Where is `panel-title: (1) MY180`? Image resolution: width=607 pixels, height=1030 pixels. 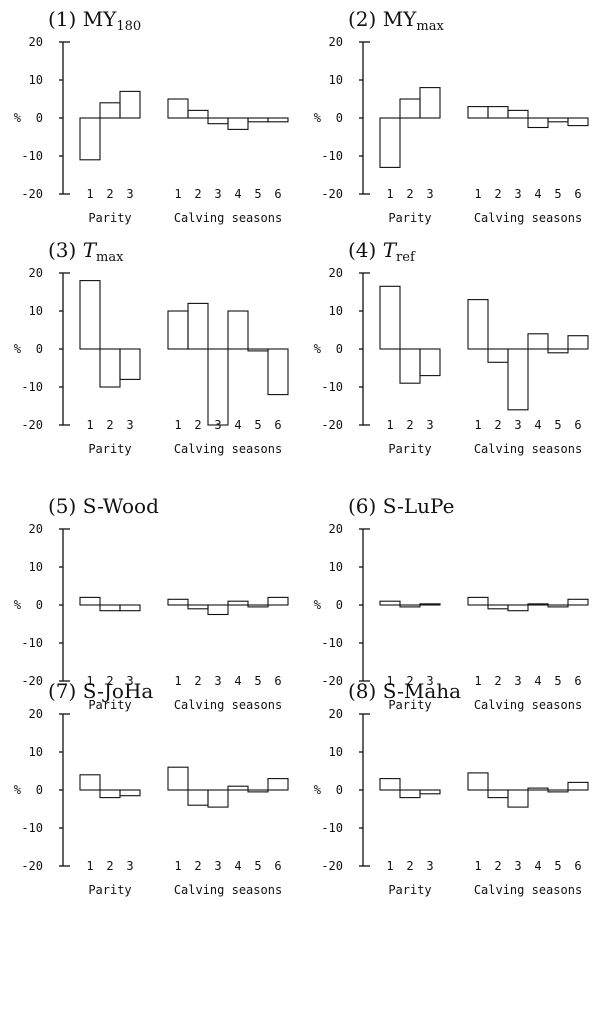 panel-title: (1) MY180 is located at coordinates (94, 20).